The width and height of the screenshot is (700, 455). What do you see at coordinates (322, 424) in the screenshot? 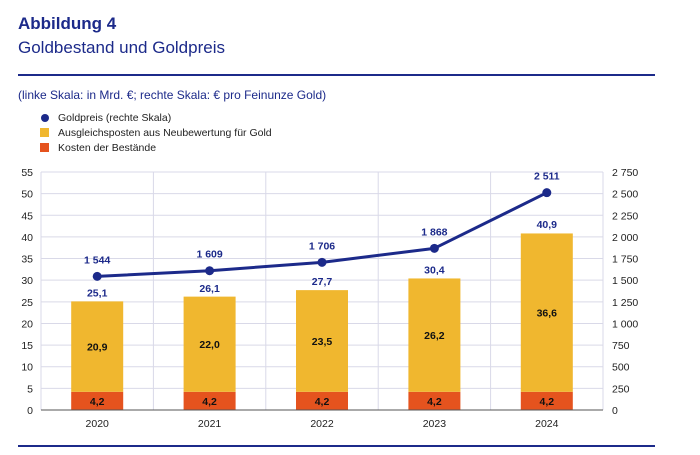
I see `x-axis-tick-label: 2022` at bounding box center [322, 424].